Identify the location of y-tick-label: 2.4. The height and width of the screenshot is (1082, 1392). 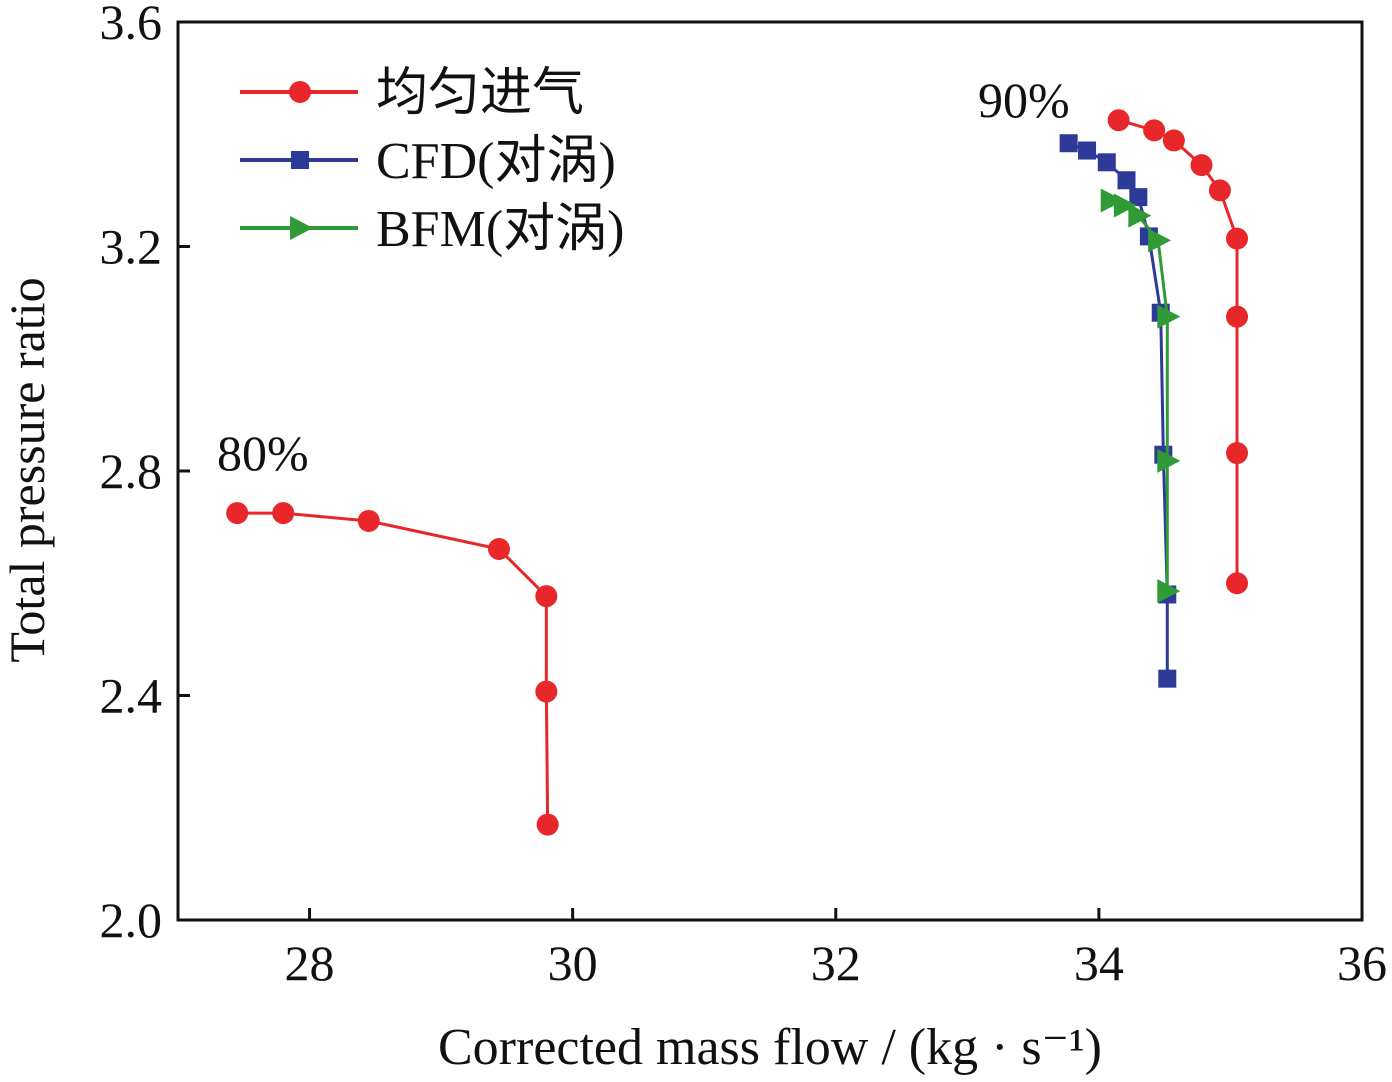
(131, 696).